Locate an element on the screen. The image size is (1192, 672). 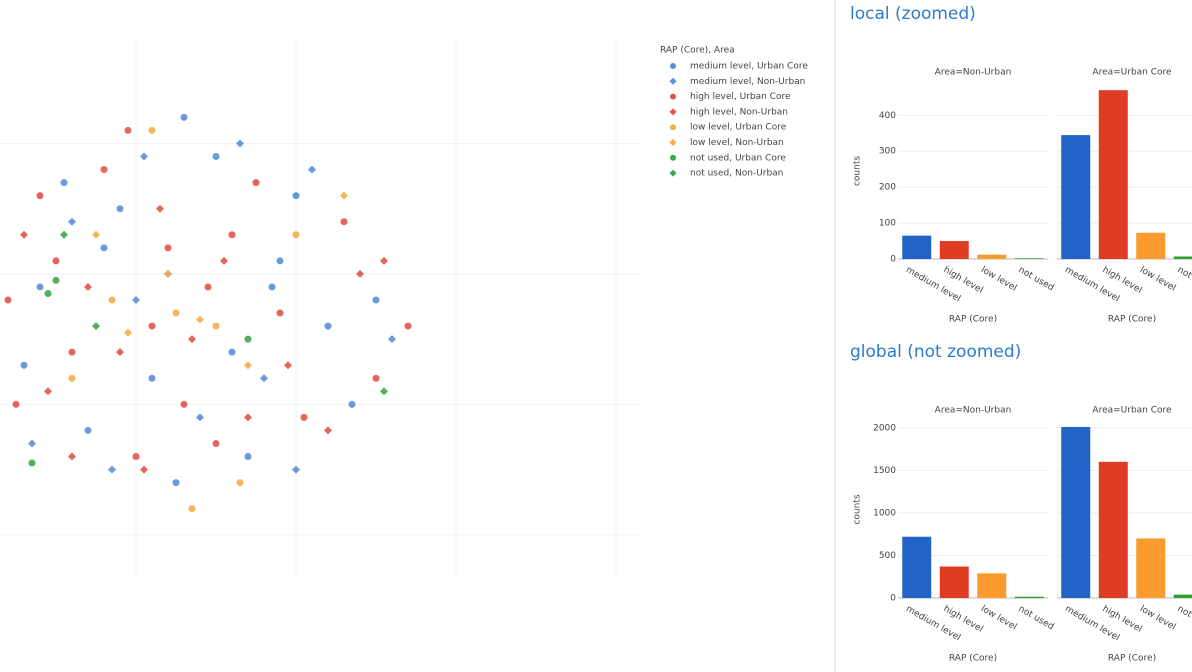
legend-label: high level, Urban Core is located at coordinates (740, 97).